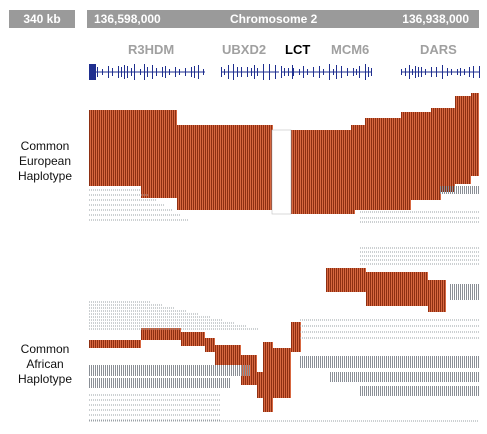  Describe the element at coordinates (438, 49) in the screenshot. I see `gene-label-dars: DARS` at that location.